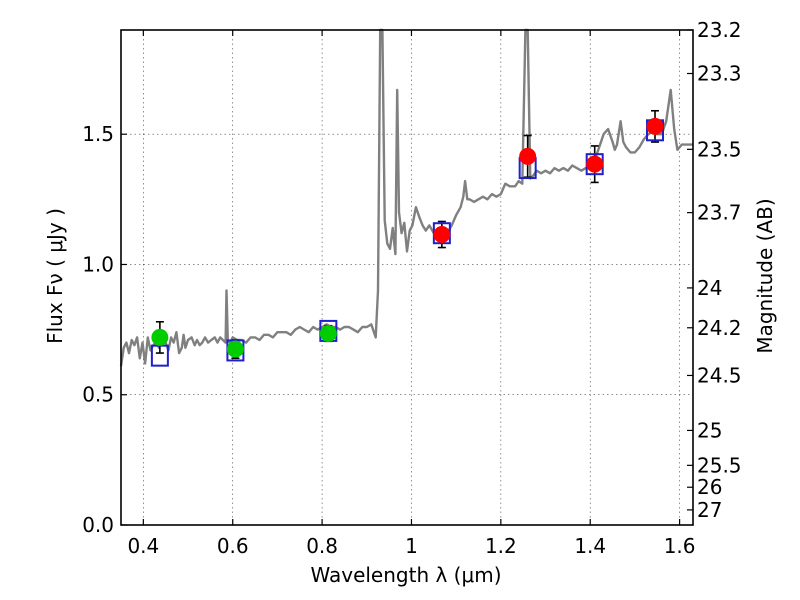 The height and width of the screenshot is (600, 800). I want to click on y-tick-labels: 0.0 0.5 1.0 1.5, so click(98, 329).